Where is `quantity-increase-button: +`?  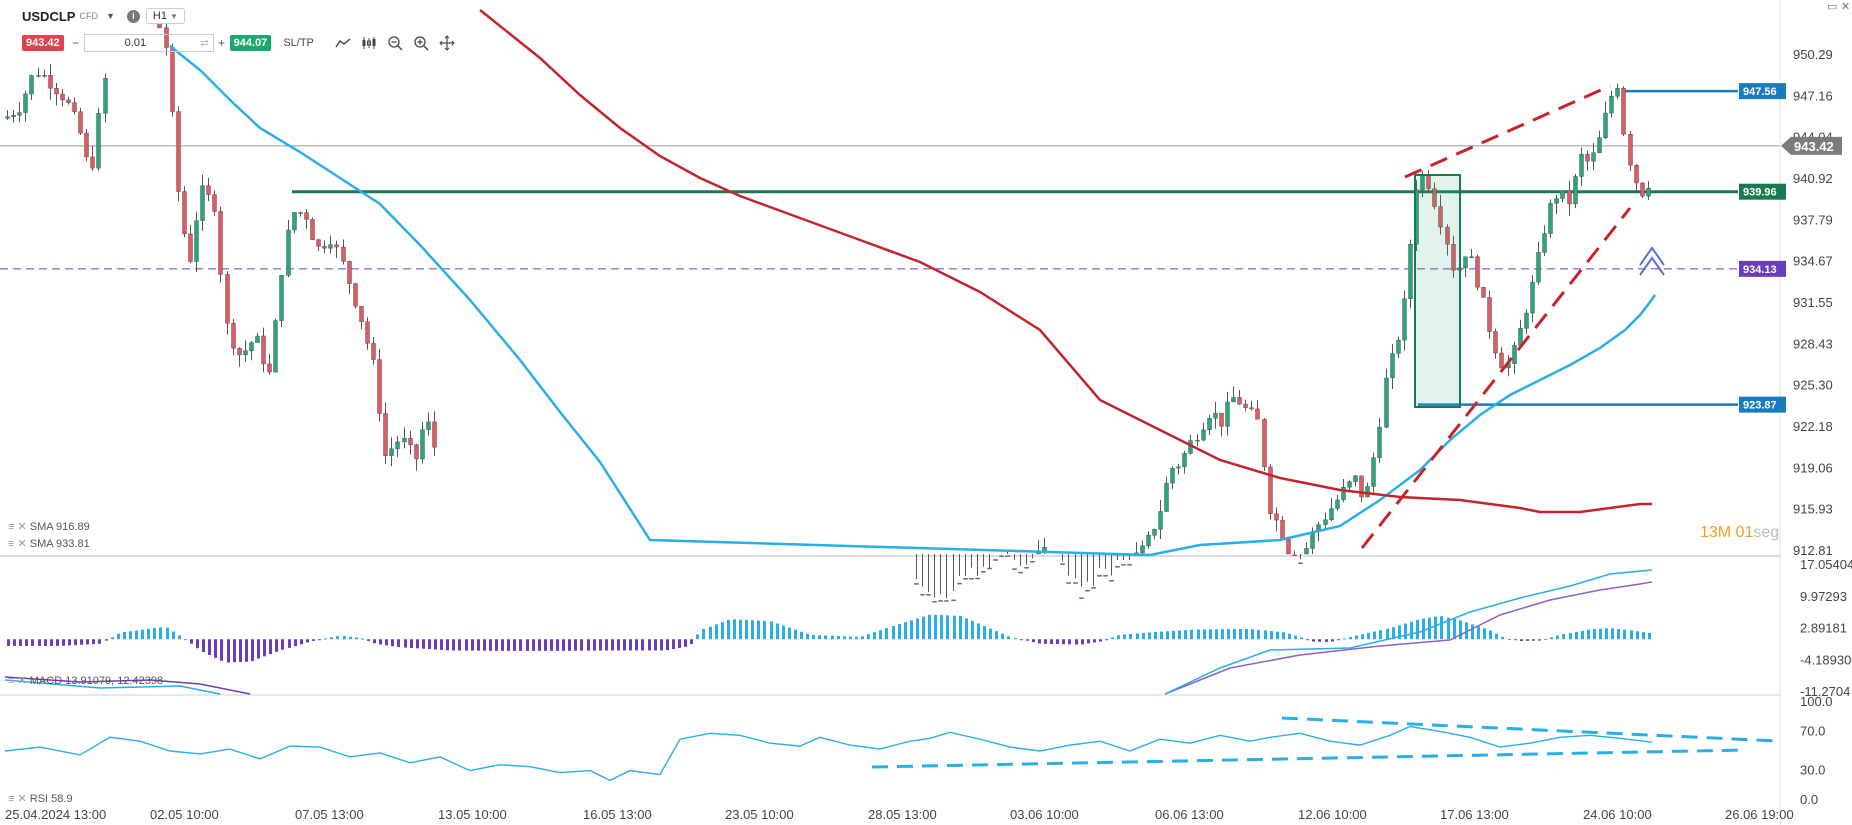 quantity-increase-button: + is located at coordinates (222, 43).